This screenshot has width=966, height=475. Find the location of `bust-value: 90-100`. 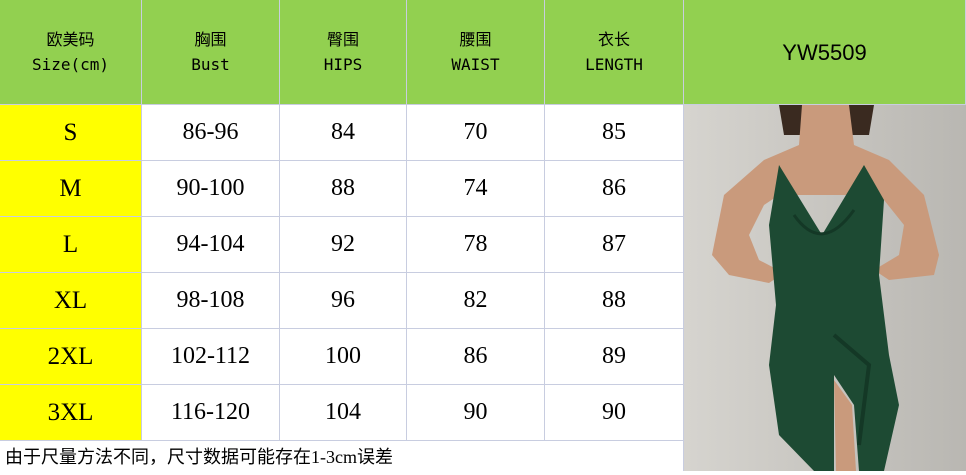

bust-value: 90-100 is located at coordinates (210, 188).